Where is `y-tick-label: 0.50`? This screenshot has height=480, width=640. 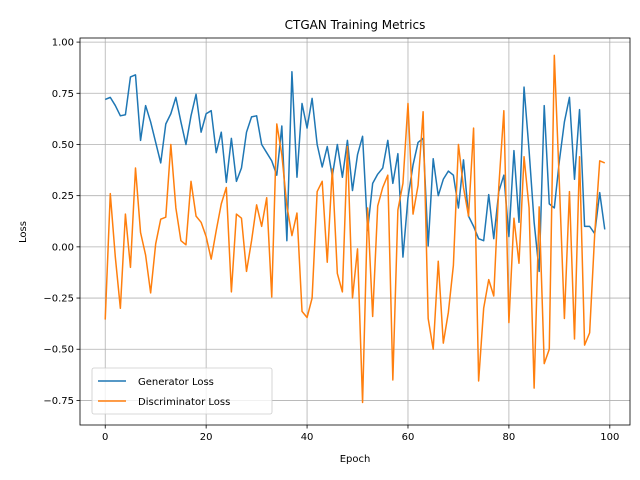
y-tick-label: 0.50 is located at coordinates (63, 145).